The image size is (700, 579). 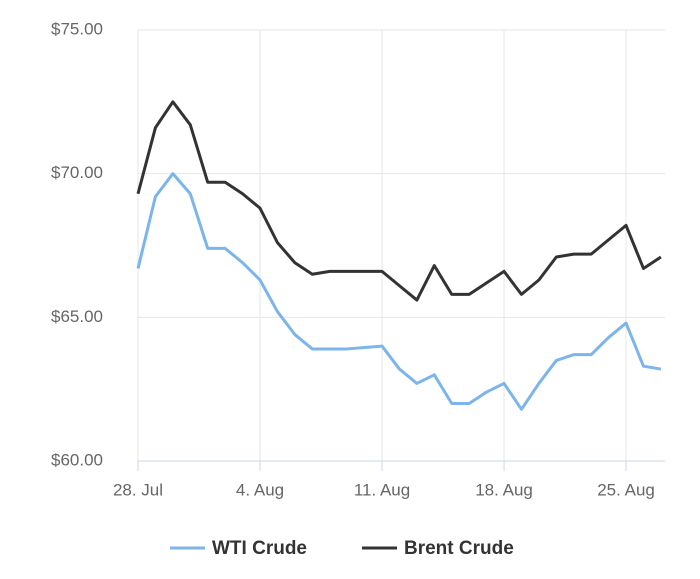 I want to click on y-tick-label: $70.00, so click(x=77, y=172).